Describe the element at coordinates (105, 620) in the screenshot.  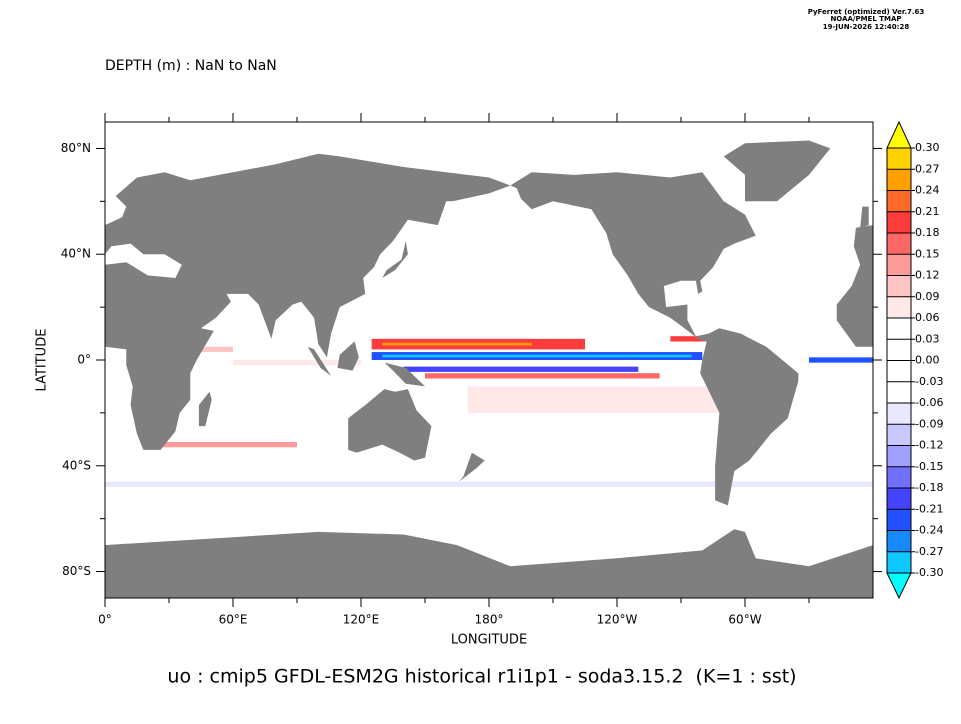
I see `x-tick-label: 0°` at that location.